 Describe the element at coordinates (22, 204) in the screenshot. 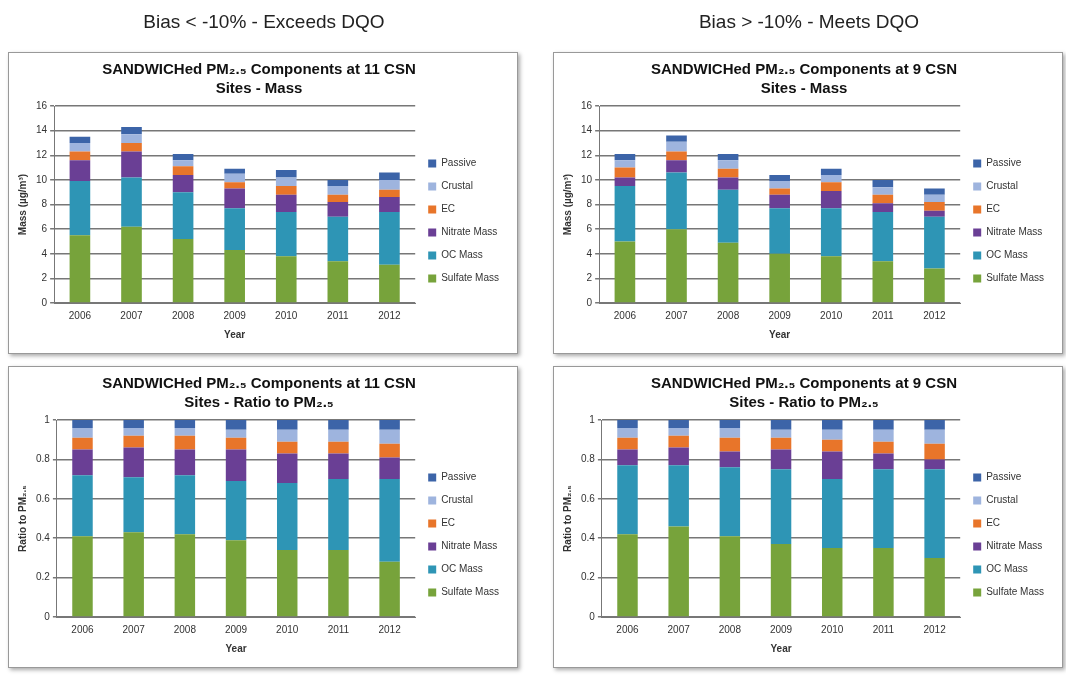

I see `y-axis-title: Mass (µg/m³)` at that location.